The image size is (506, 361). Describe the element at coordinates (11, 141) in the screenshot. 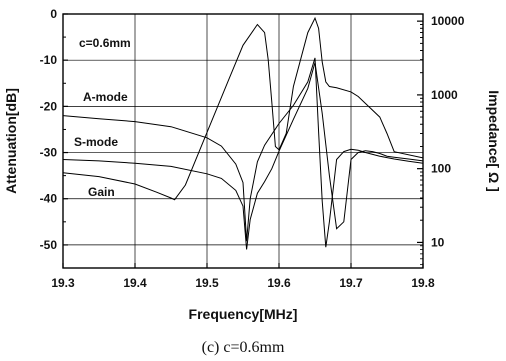

I see `y-axis-left-title: Attenuation[dB]` at that location.